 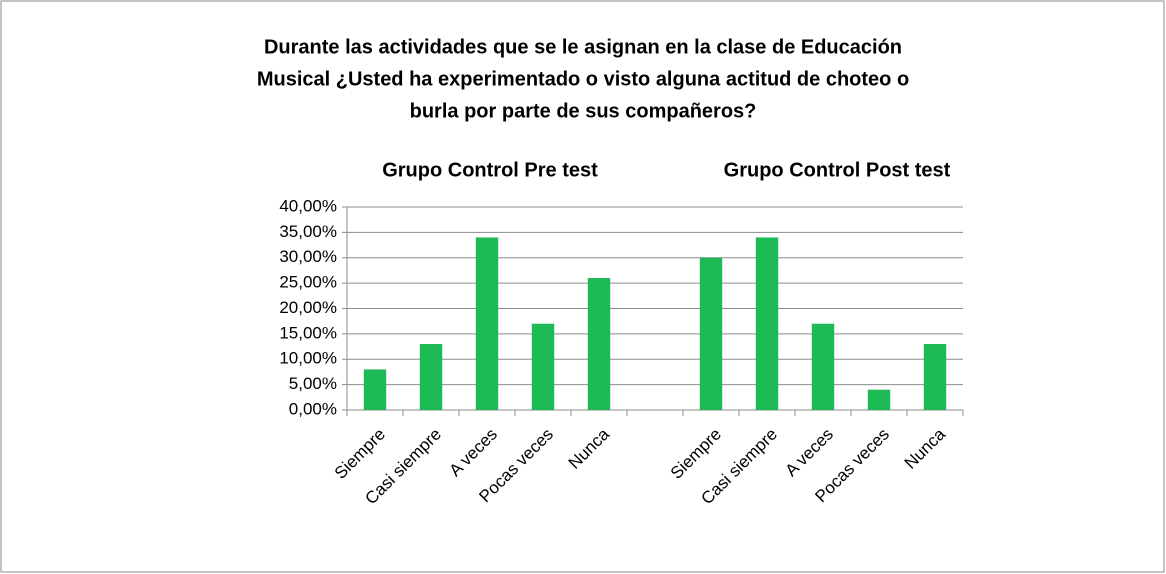 I want to click on y-tick-label: 0,00%, so click(x=313, y=408).